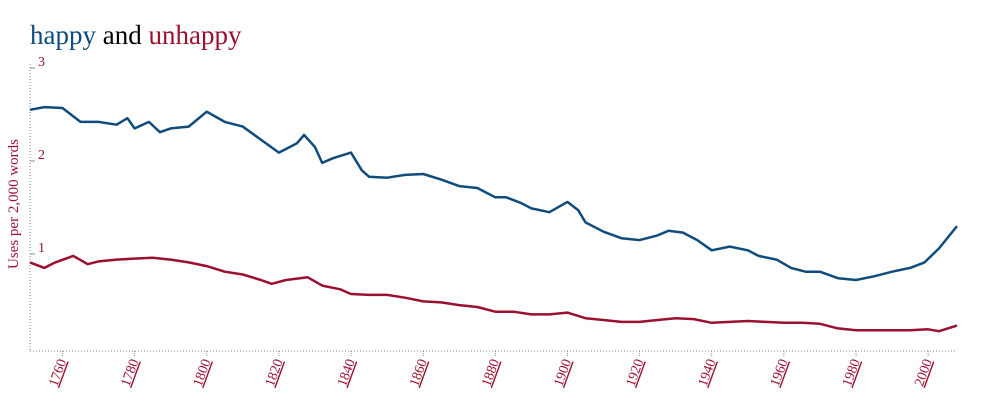  Describe the element at coordinates (41, 248) in the screenshot. I see `y-tick-label: 1` at that location.